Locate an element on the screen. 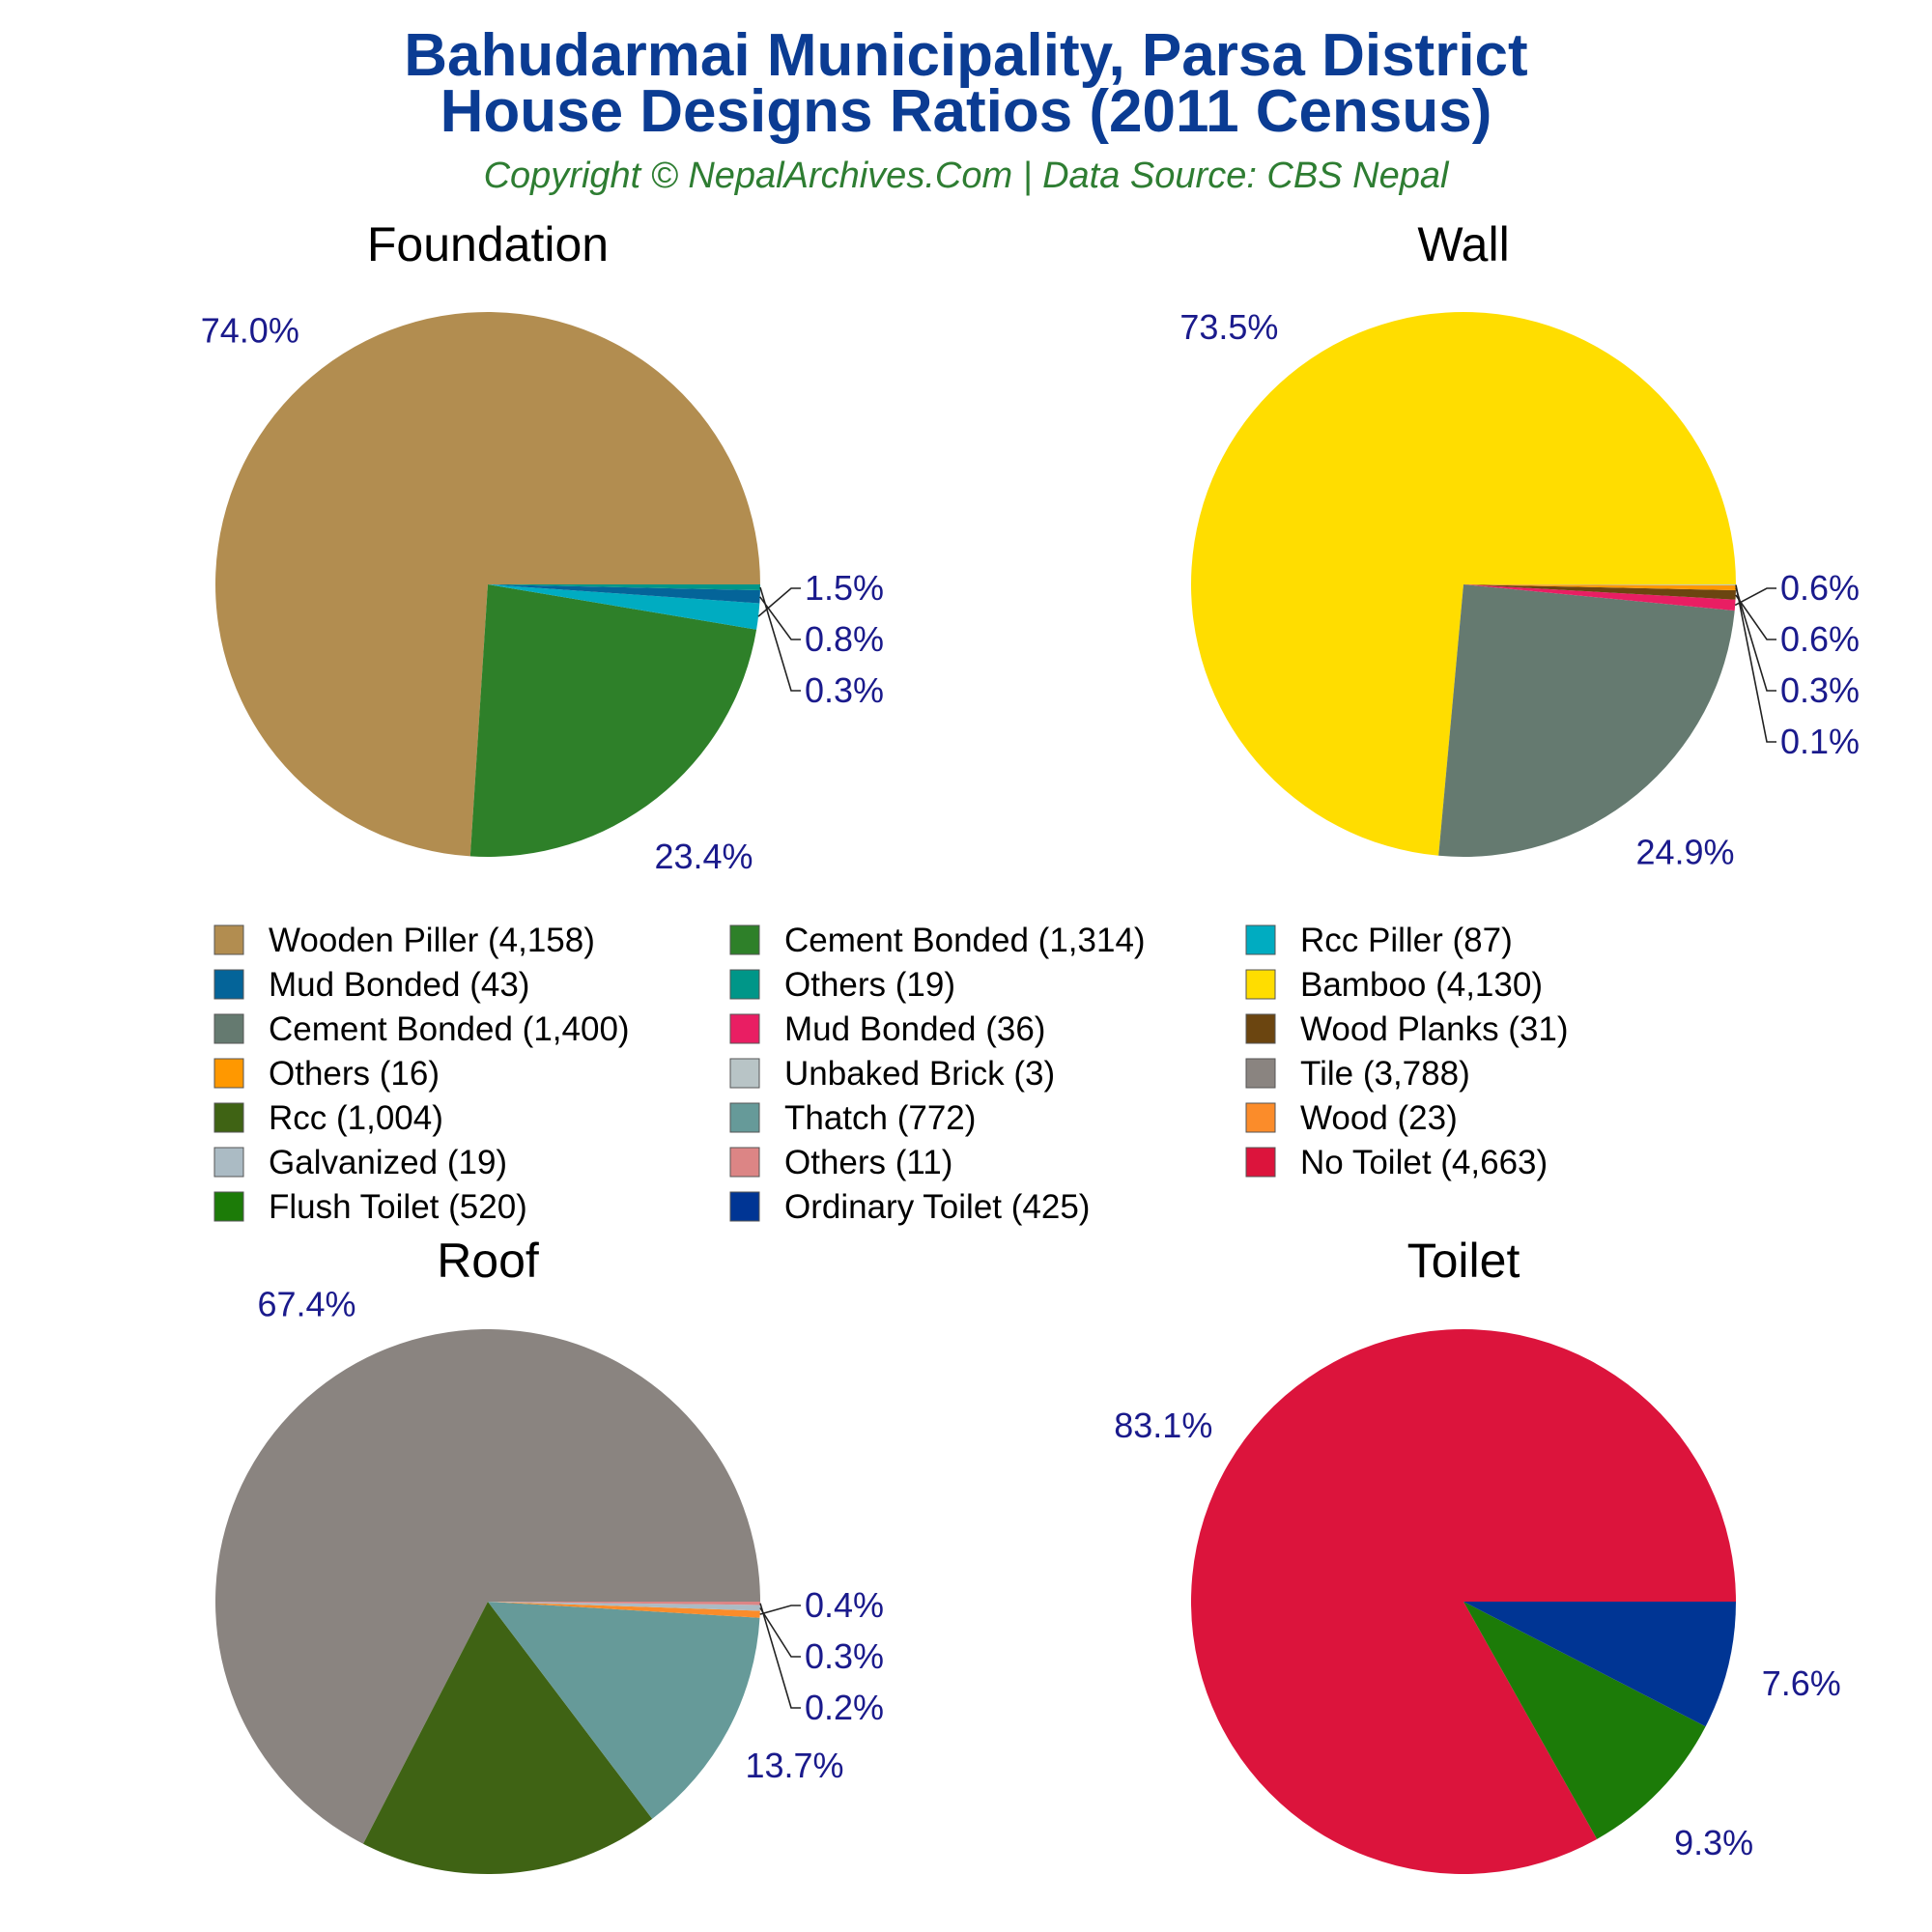 The image size is (1932, 1932). leader-line-foundation-others is located at coordinates (780, 639).